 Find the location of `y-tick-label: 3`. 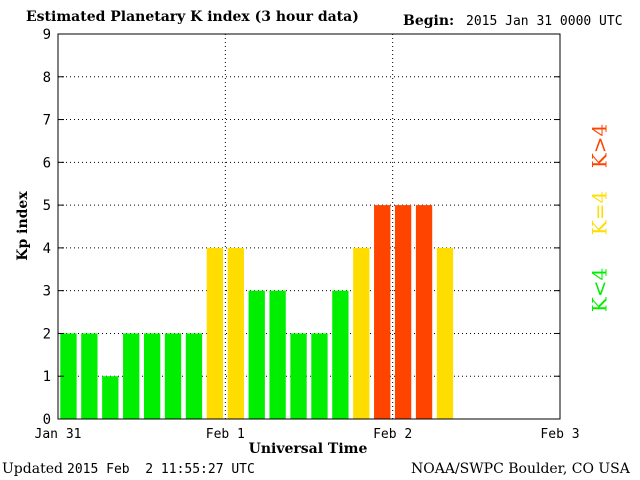

y-tick-label: 3 is located at coordinates (47, 292).